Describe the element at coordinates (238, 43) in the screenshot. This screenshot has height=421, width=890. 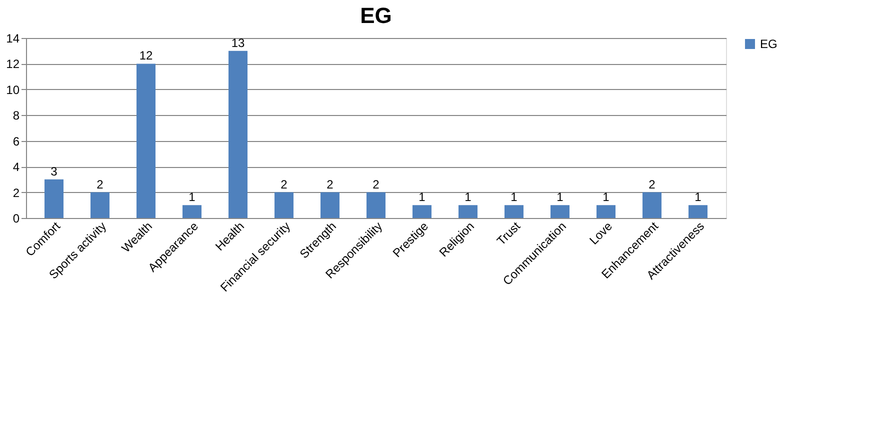
I see `data-label: 13` at that location.